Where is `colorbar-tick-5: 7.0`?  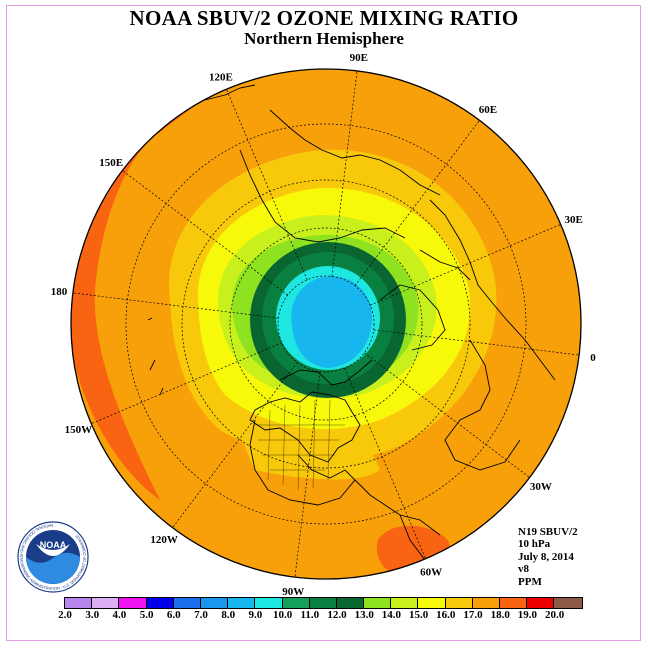
colorbar-tick-5: 7.0 is located at coordinates (201, 615).